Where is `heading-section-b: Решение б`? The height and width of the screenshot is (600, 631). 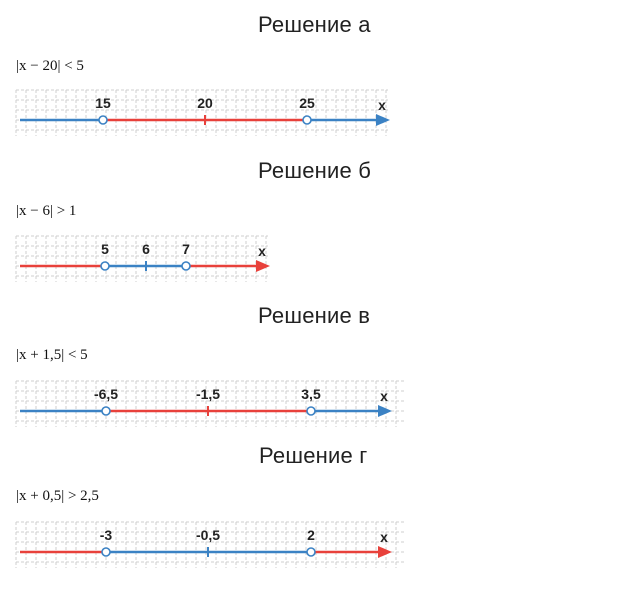 heading-section-b: Решение б is located at coordinates (315, 170).